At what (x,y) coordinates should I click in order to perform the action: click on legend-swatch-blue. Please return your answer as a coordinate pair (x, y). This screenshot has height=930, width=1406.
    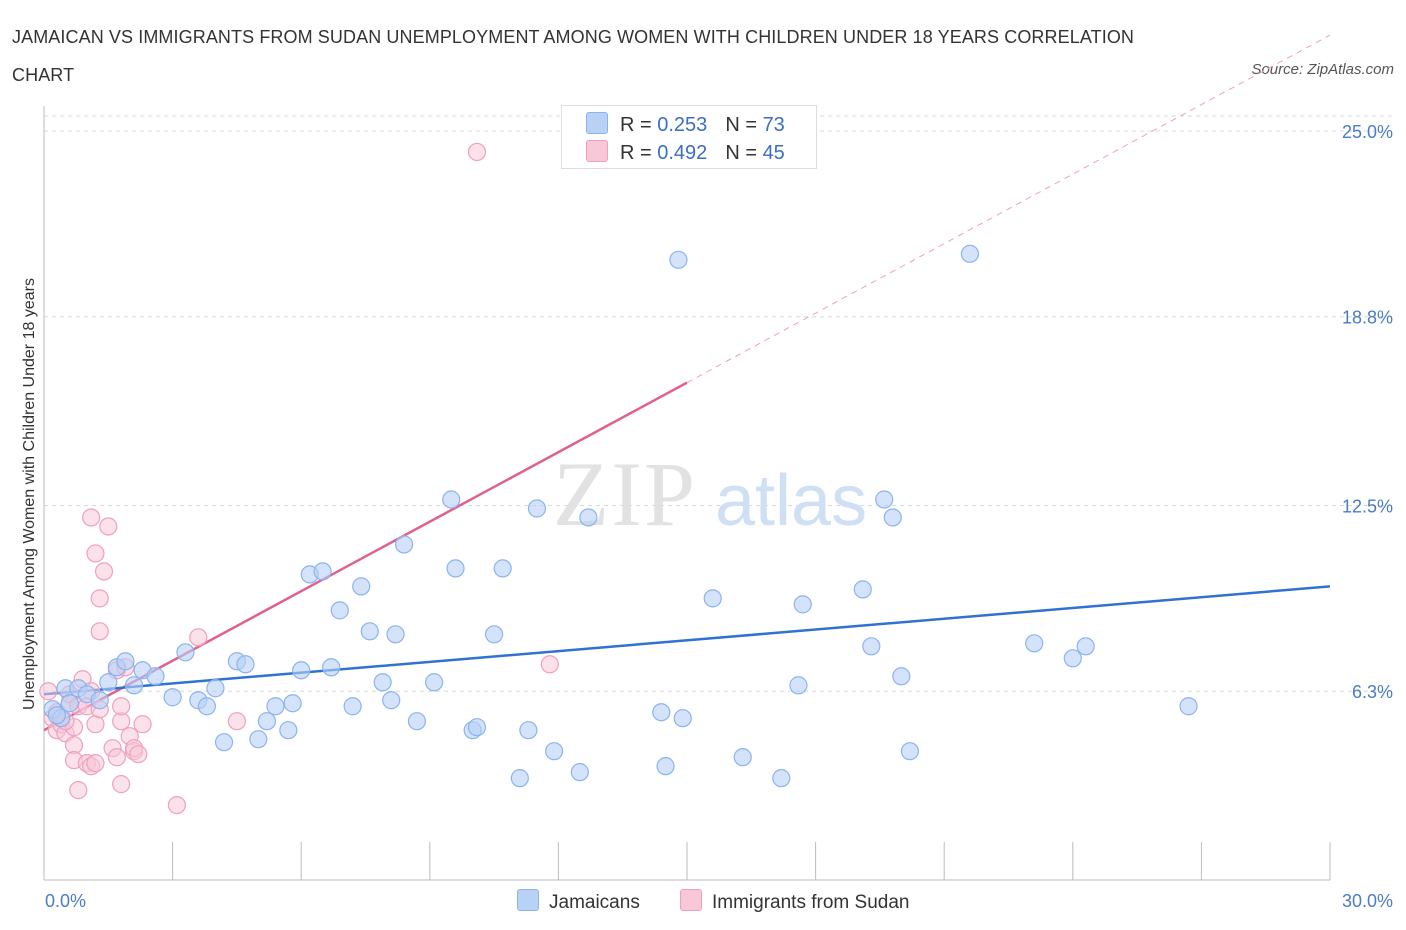
    Looking at the image, I should click on (528, 900).